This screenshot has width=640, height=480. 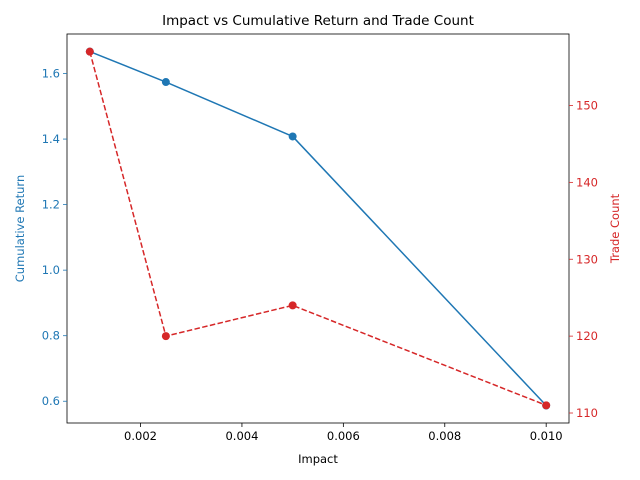 What do you see at coordinates (51, 74) in the screenshot?
I see `y-left-tick-label: 1.6` at bounding box center [51, 74].